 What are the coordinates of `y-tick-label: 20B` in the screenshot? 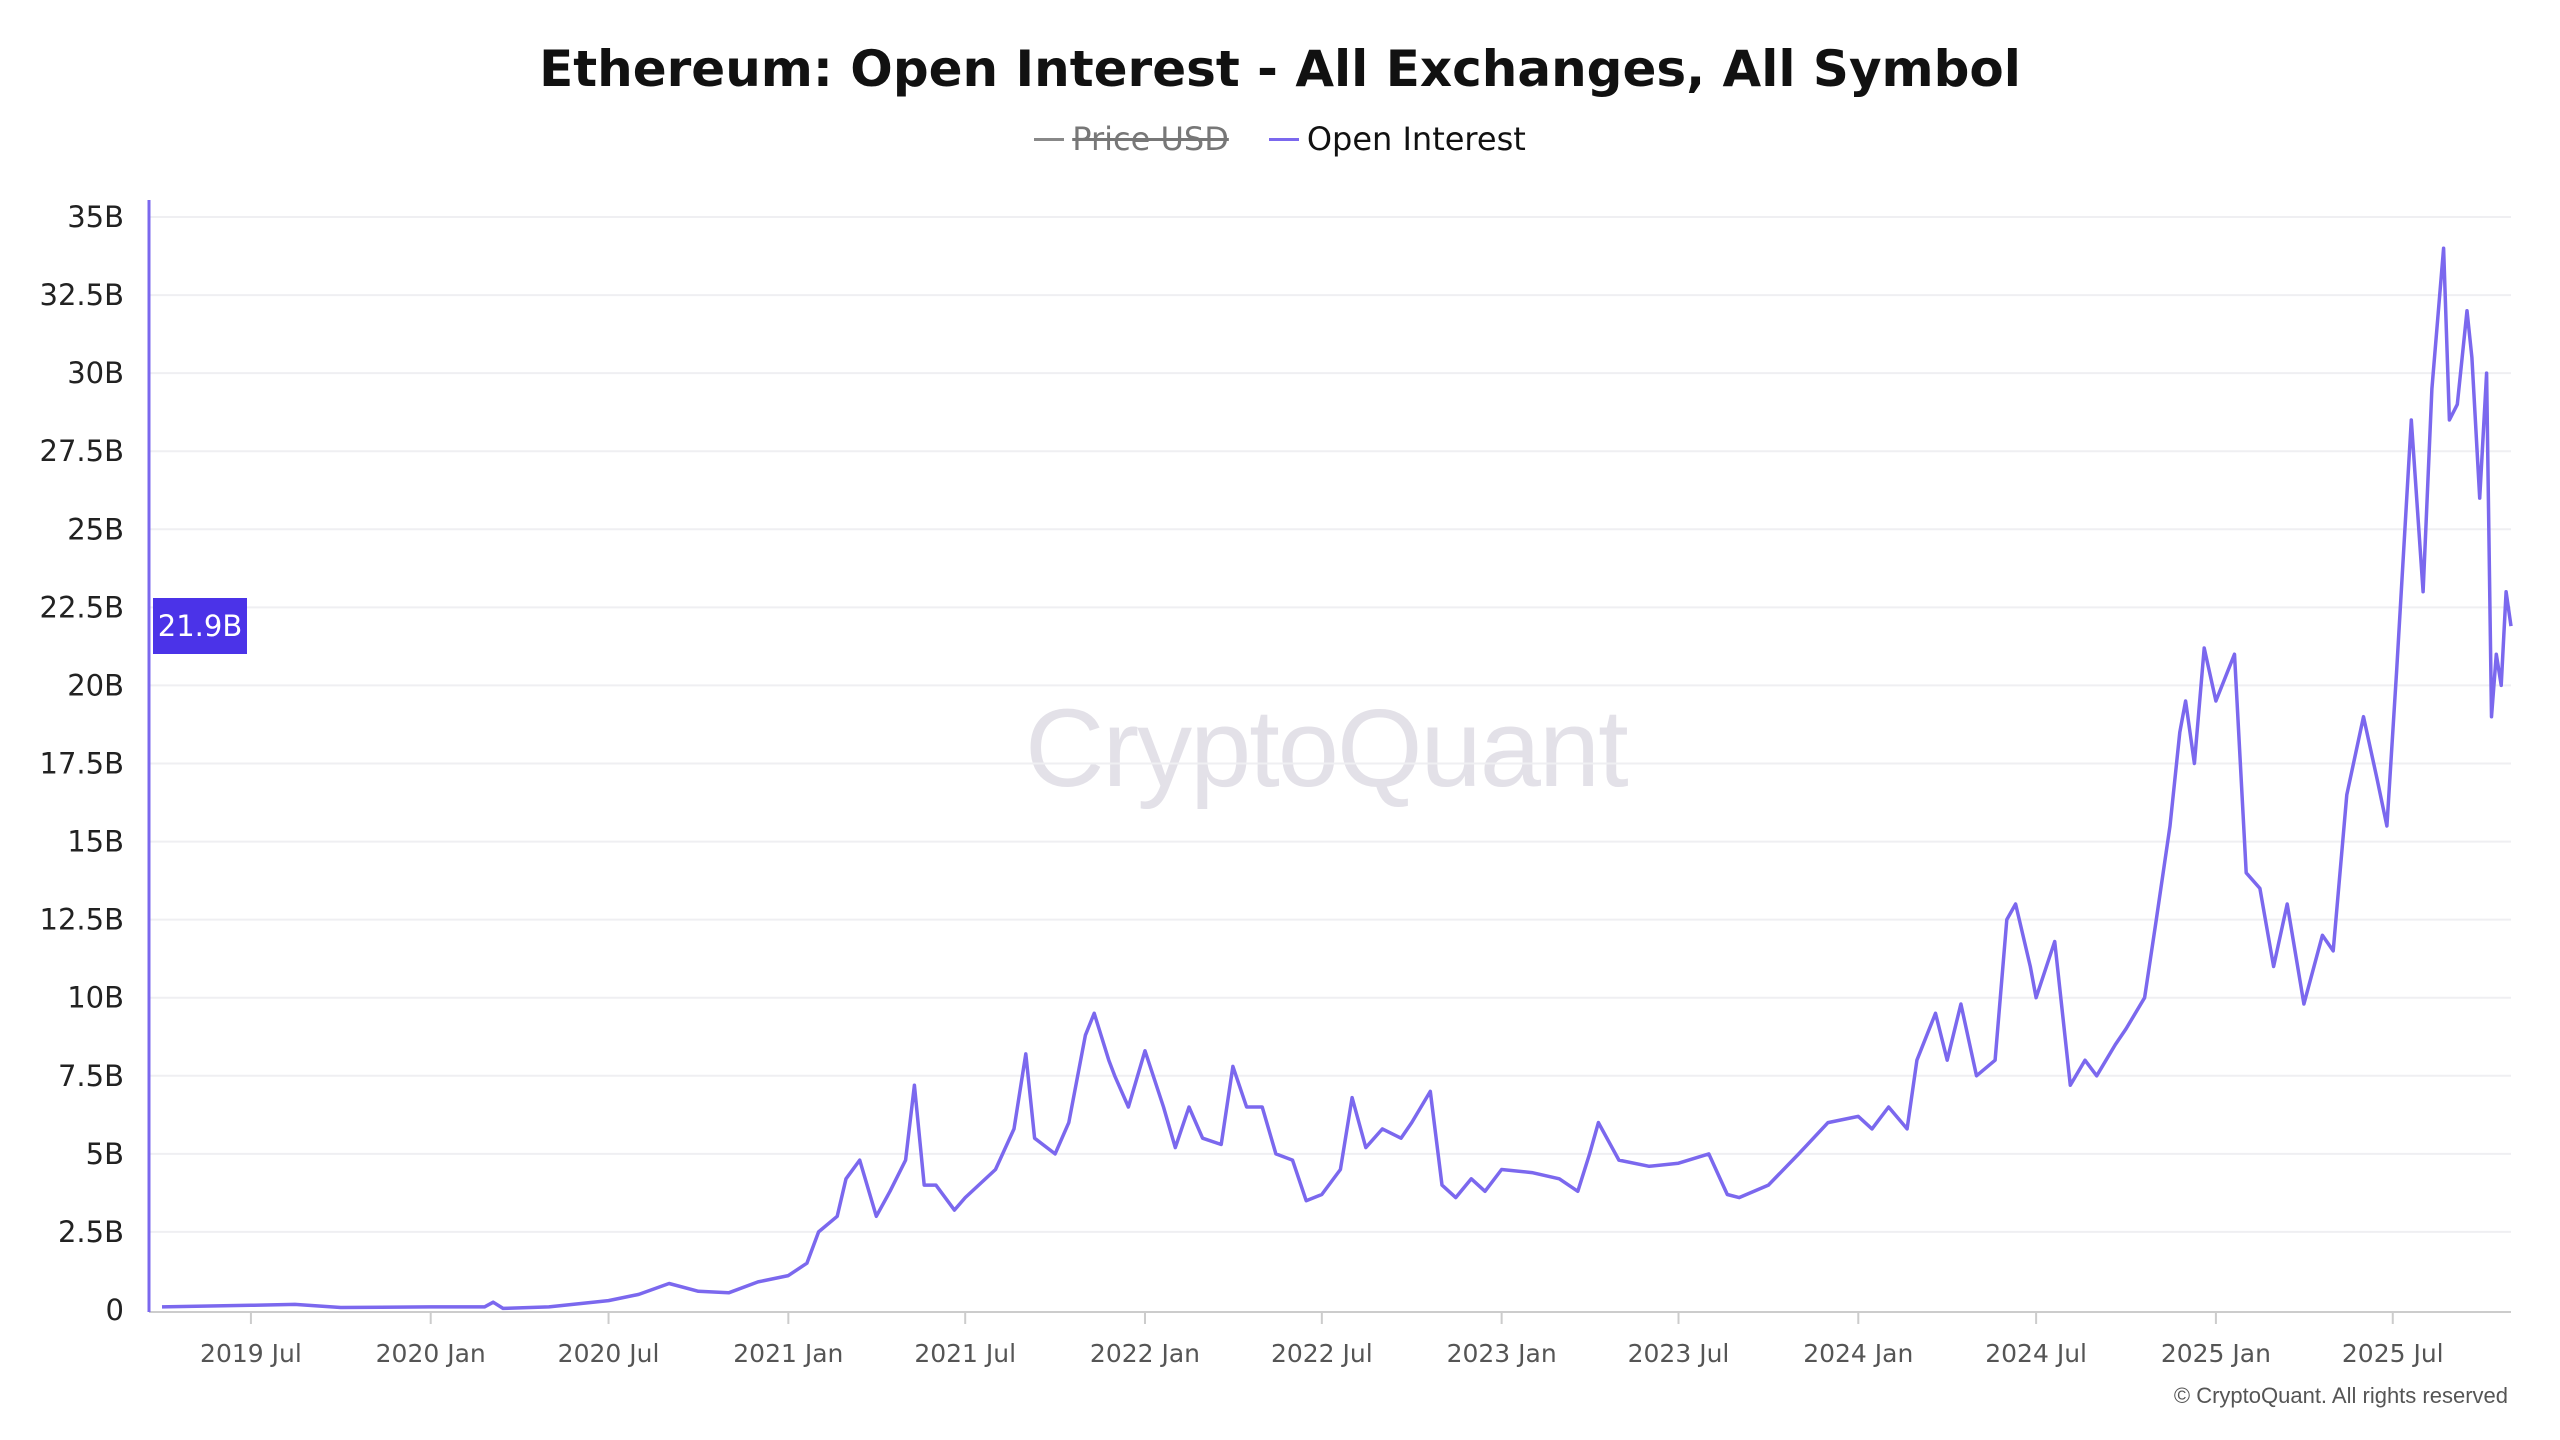 It's located at (95, 685).